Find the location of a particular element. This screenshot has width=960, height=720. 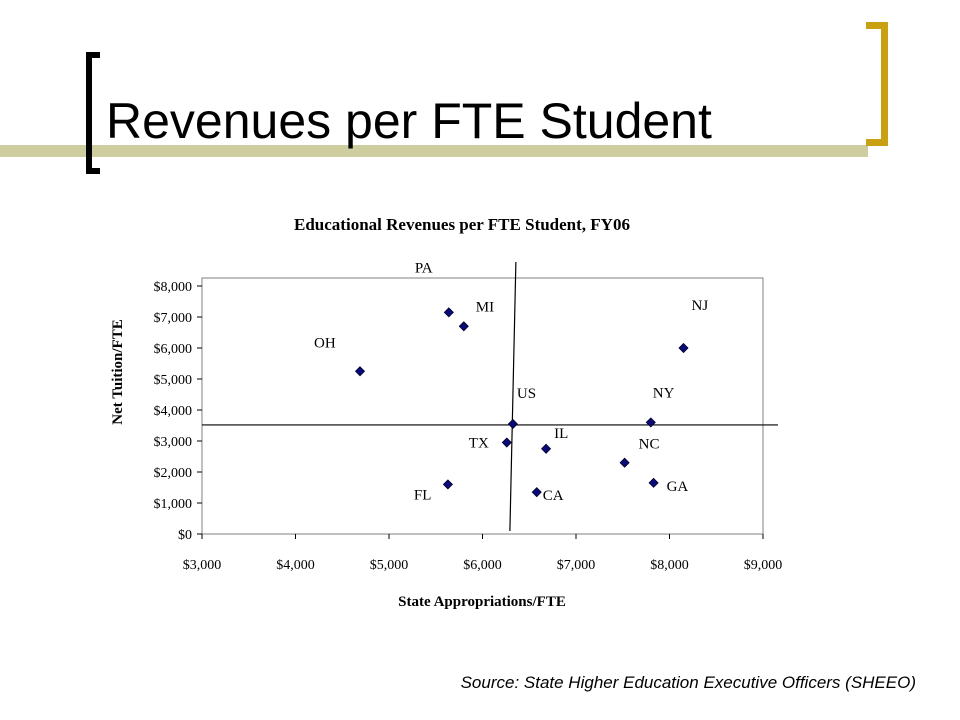

y-tick-label: $3,000 is located at coordinates (173, 442).